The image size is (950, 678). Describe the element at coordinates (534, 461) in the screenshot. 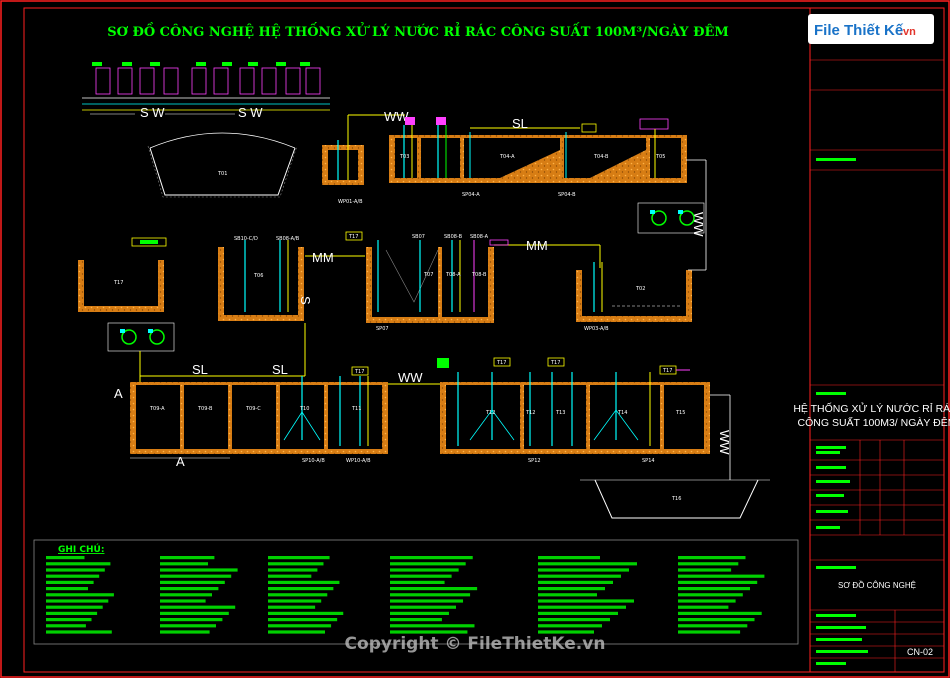

I see `svg-text: SP12` at that location.